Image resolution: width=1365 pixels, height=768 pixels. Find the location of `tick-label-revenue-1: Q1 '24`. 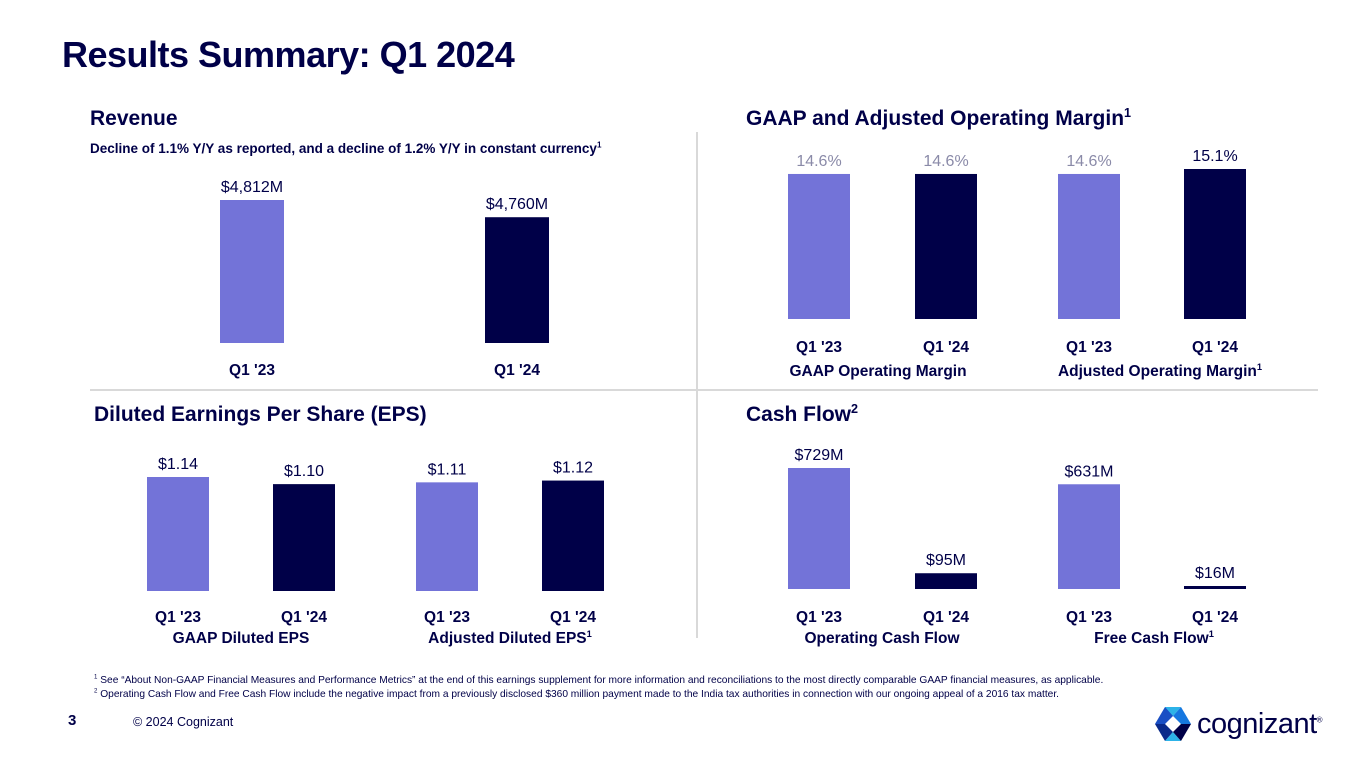

tick-label-revenue-1: Q1 '24 is located at coordinates (517, 370).